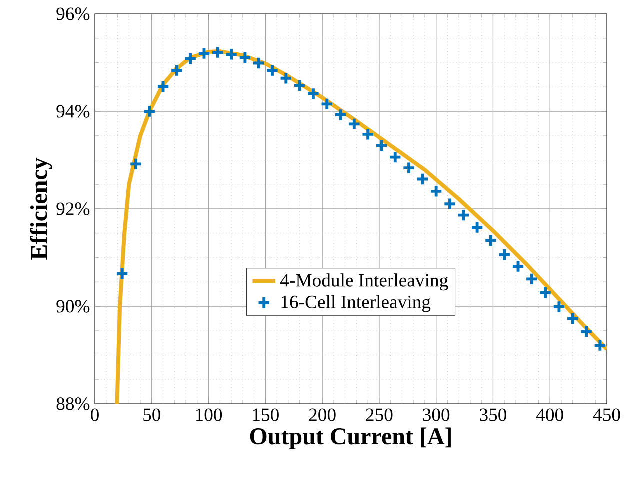 The image size is (625, 480). Describe the element at coordinates (266, 415) in the screenshot. I see `x-tick-label: 150` at that location.